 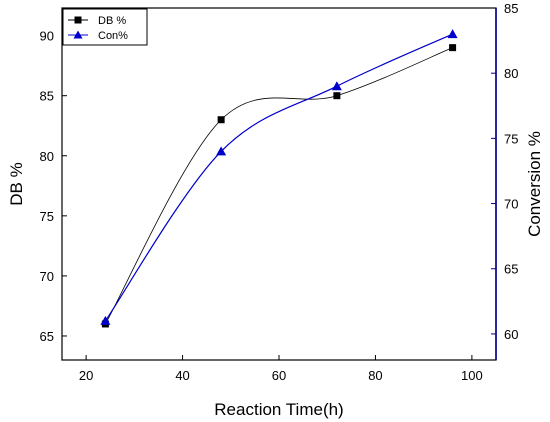 I want to click on x-axis-label: Reaction Time(h), so click(x=278, y=409).